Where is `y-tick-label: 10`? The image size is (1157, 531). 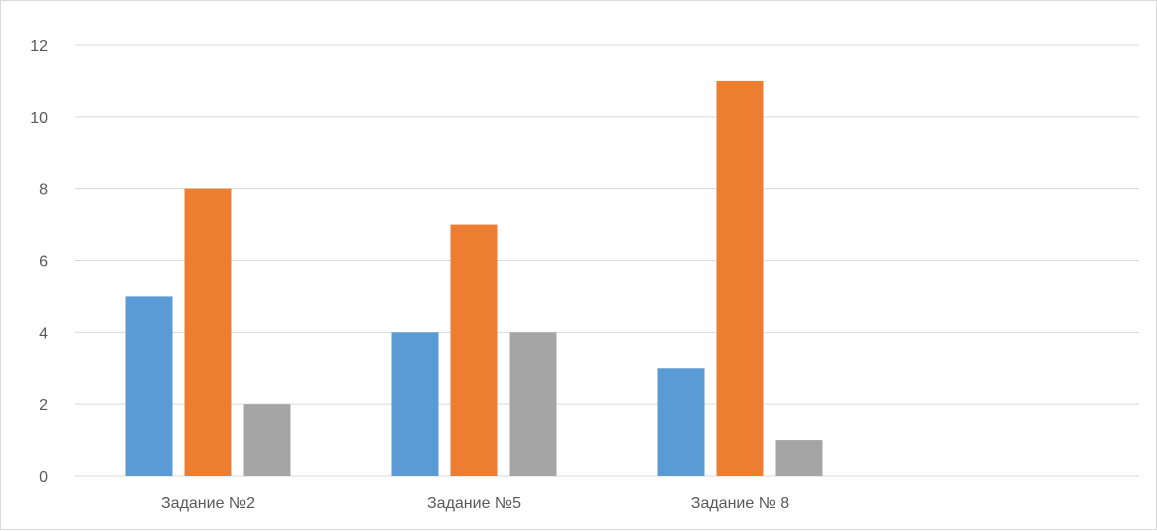 y-tick-label: 10 is located at coordinates (39, 118).